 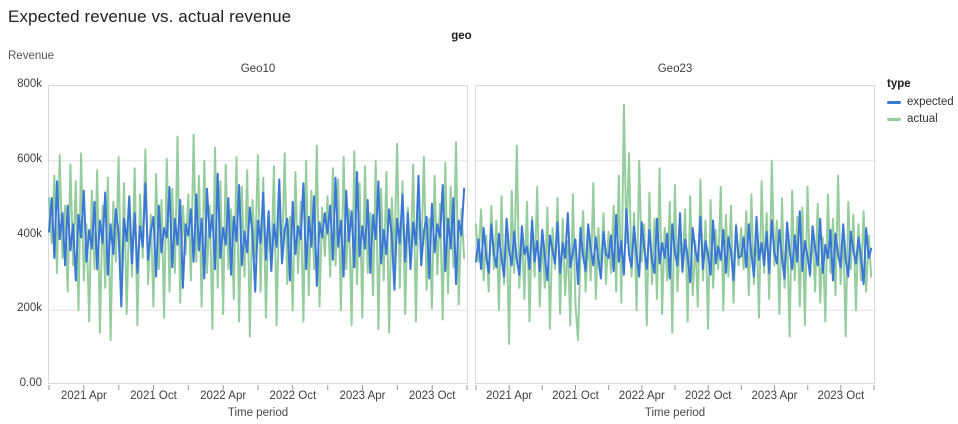 I want to click on y-tick-label: 600k, so click(x=29, y=158).